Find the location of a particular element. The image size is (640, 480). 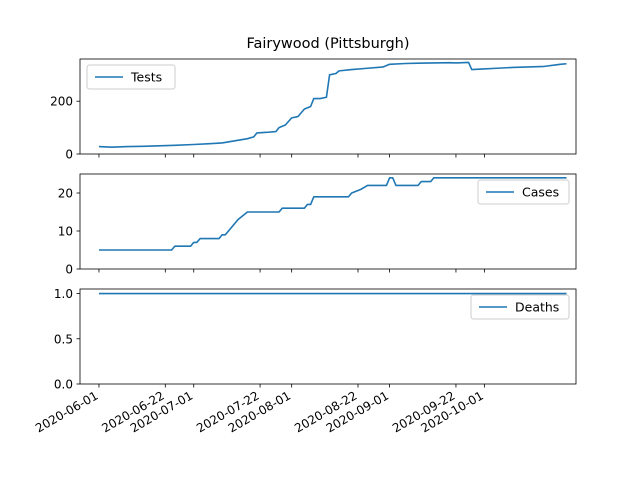

y-tick-label-deaths: 1.0 is located at coordinates (63, 294).